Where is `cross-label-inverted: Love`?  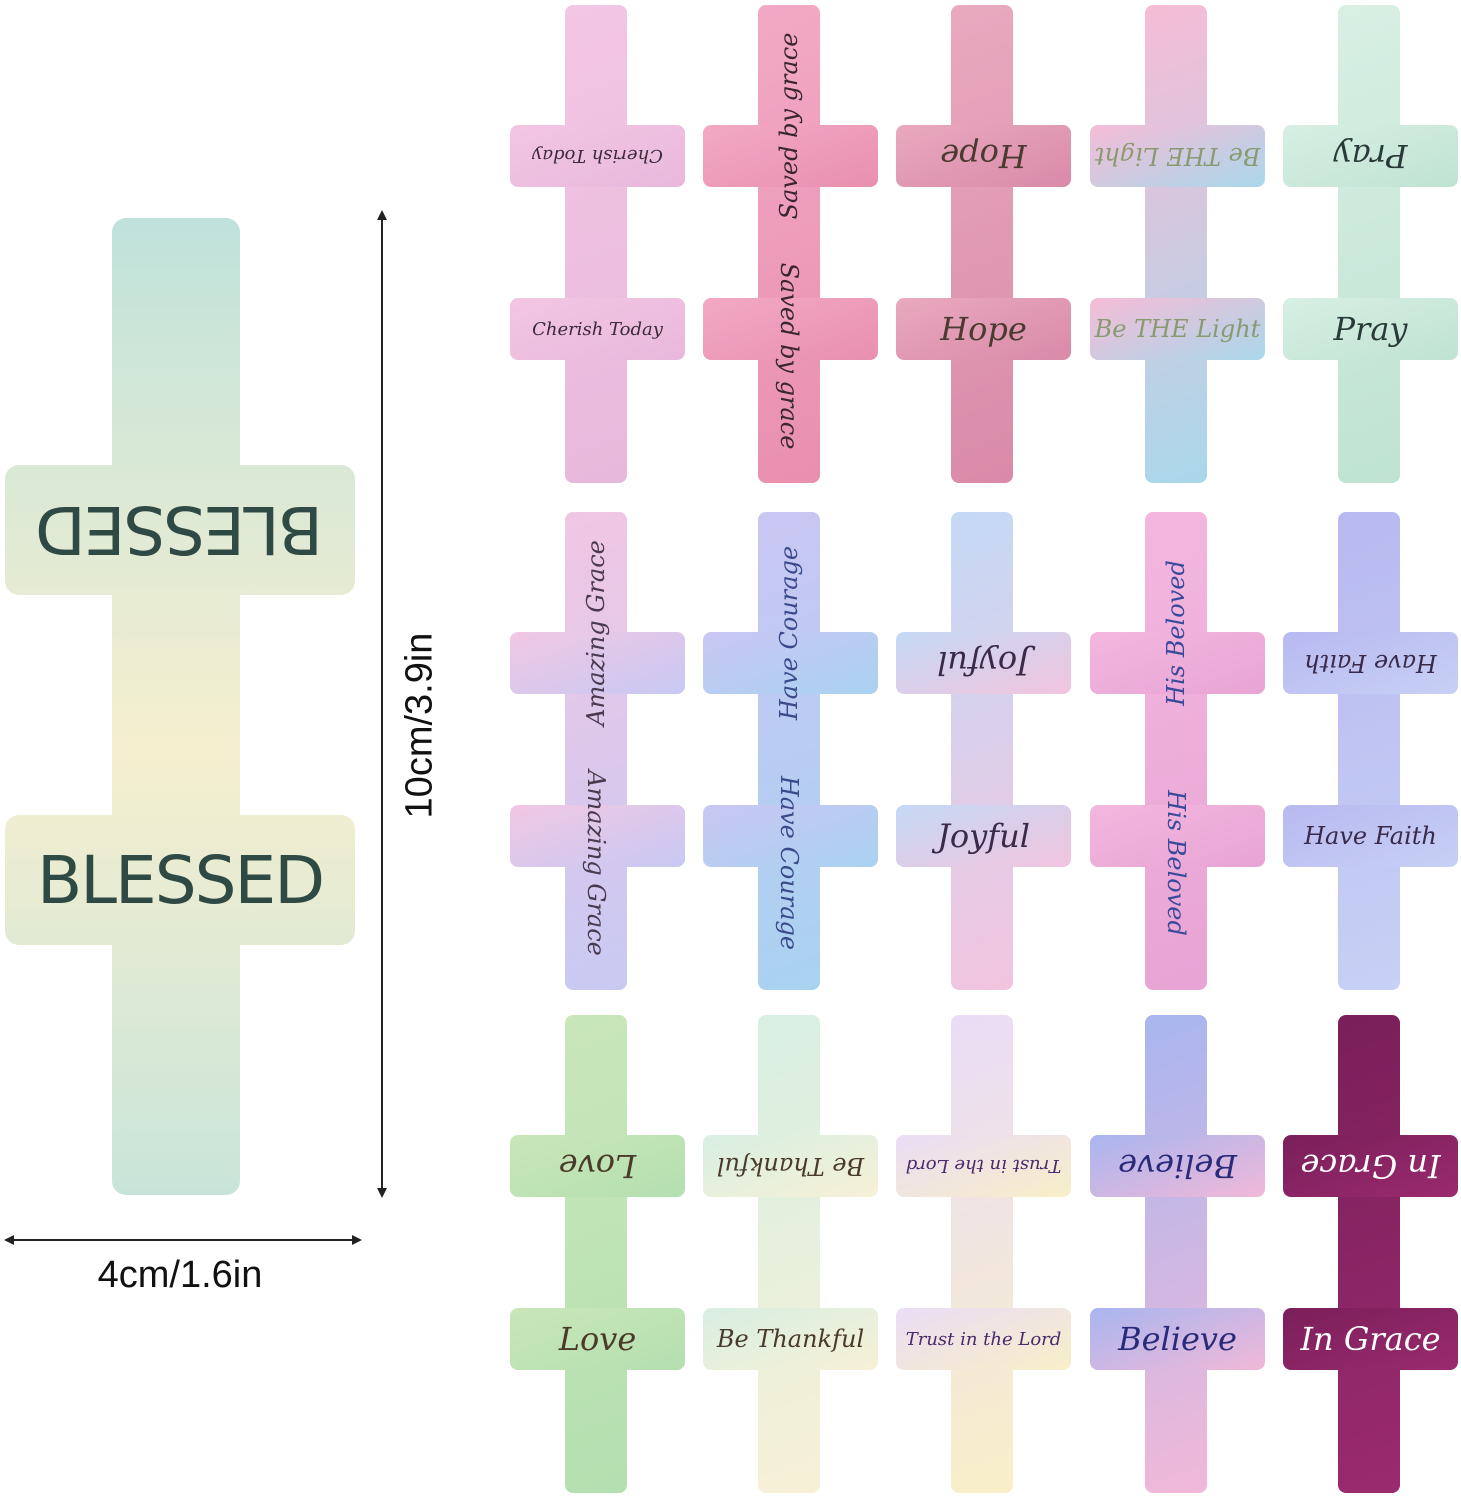 cross-label-inverted: Love is located at coordinates (597, 1166).